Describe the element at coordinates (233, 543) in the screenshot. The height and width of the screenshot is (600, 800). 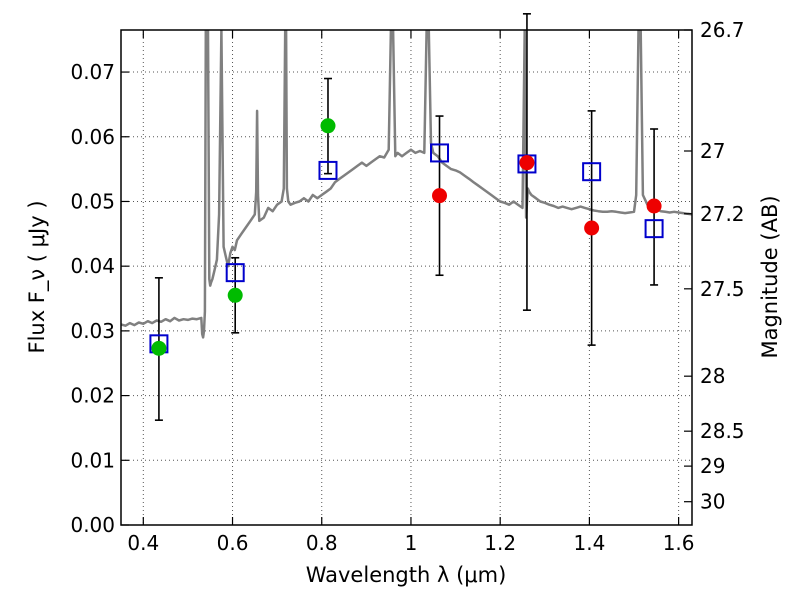
I see `x-tick-label-1: 0.6` at that location.